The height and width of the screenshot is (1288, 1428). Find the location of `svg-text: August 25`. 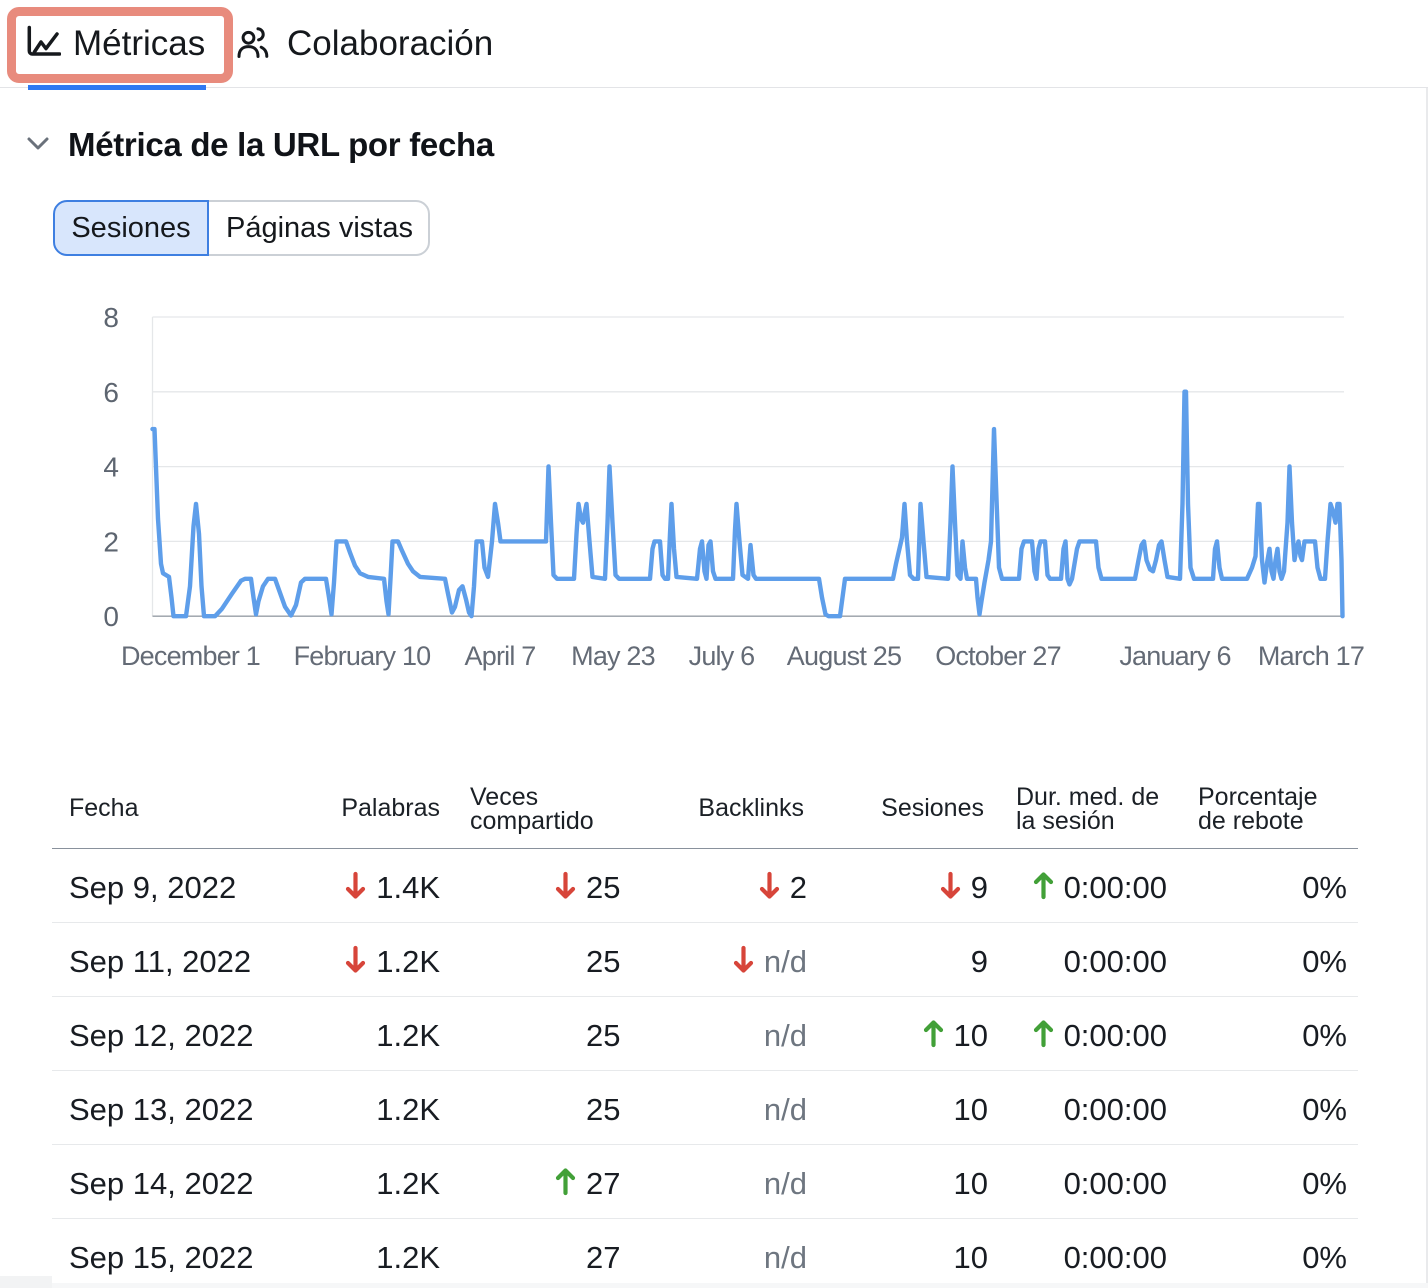

svg-text: August 25 is located at coordinates (844, 656).